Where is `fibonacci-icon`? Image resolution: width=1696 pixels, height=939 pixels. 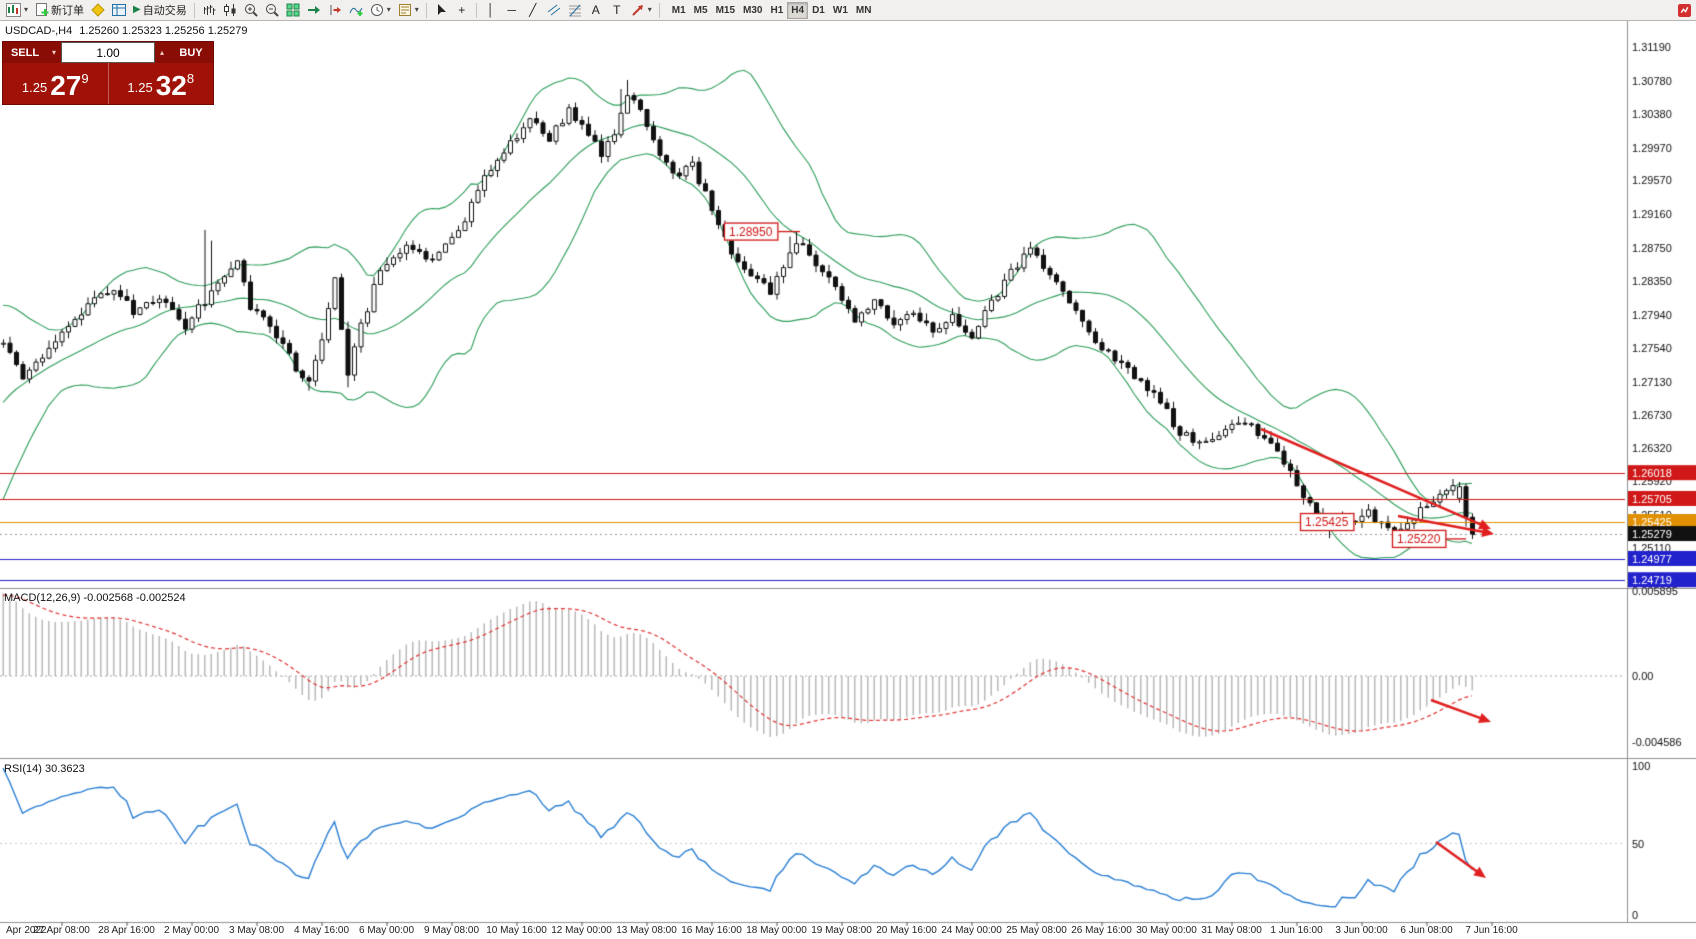 fibonacci-icon is located at coordinates (574, 10).